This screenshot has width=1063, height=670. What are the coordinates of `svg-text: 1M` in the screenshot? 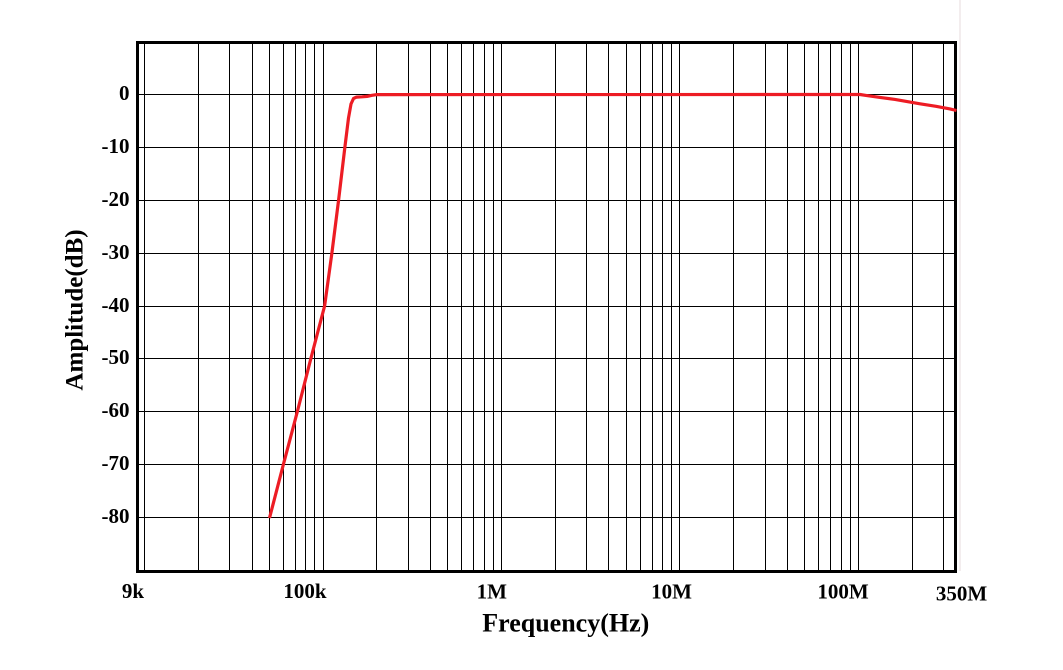 It's located at (492, 592).